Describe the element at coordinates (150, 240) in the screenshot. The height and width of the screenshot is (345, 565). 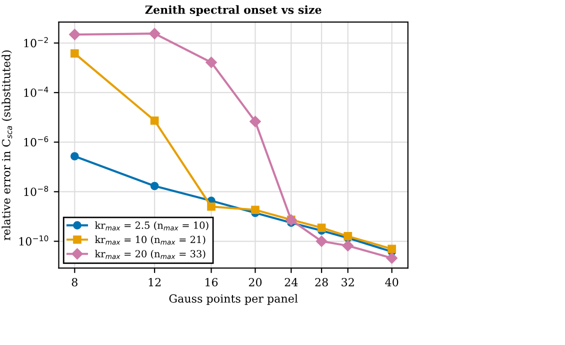
I see `legend-label: kr$_{max}$ = 10 (n$_{max}$ = 21)` at that location.